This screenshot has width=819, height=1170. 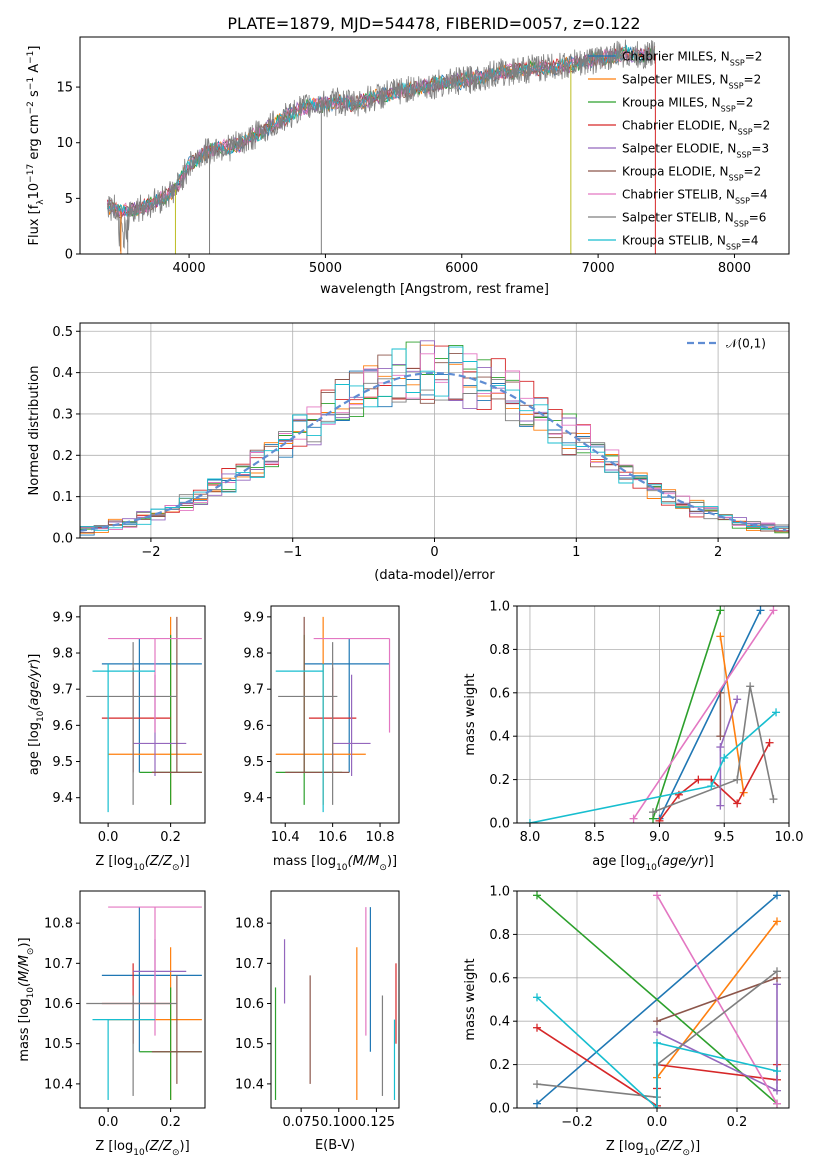 What do you see at coordinates (392, 861) in the screenshot?
I see `age-vs-mass-xlabel-part: )]` at bounding box center [392, 861].